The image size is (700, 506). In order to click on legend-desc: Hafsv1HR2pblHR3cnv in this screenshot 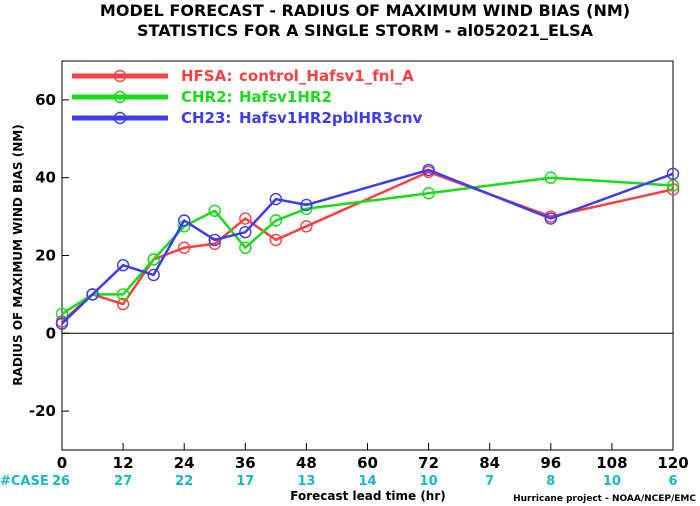, I will do `click(331, 118)`.